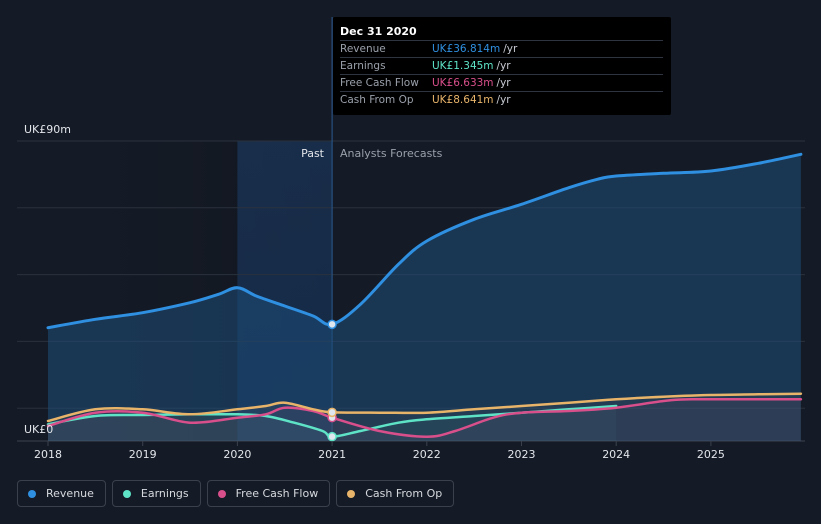 The height and width of the screenshot is (524, 821). I want to click on legend-item-earnings: Earnings, so click(156, 493).